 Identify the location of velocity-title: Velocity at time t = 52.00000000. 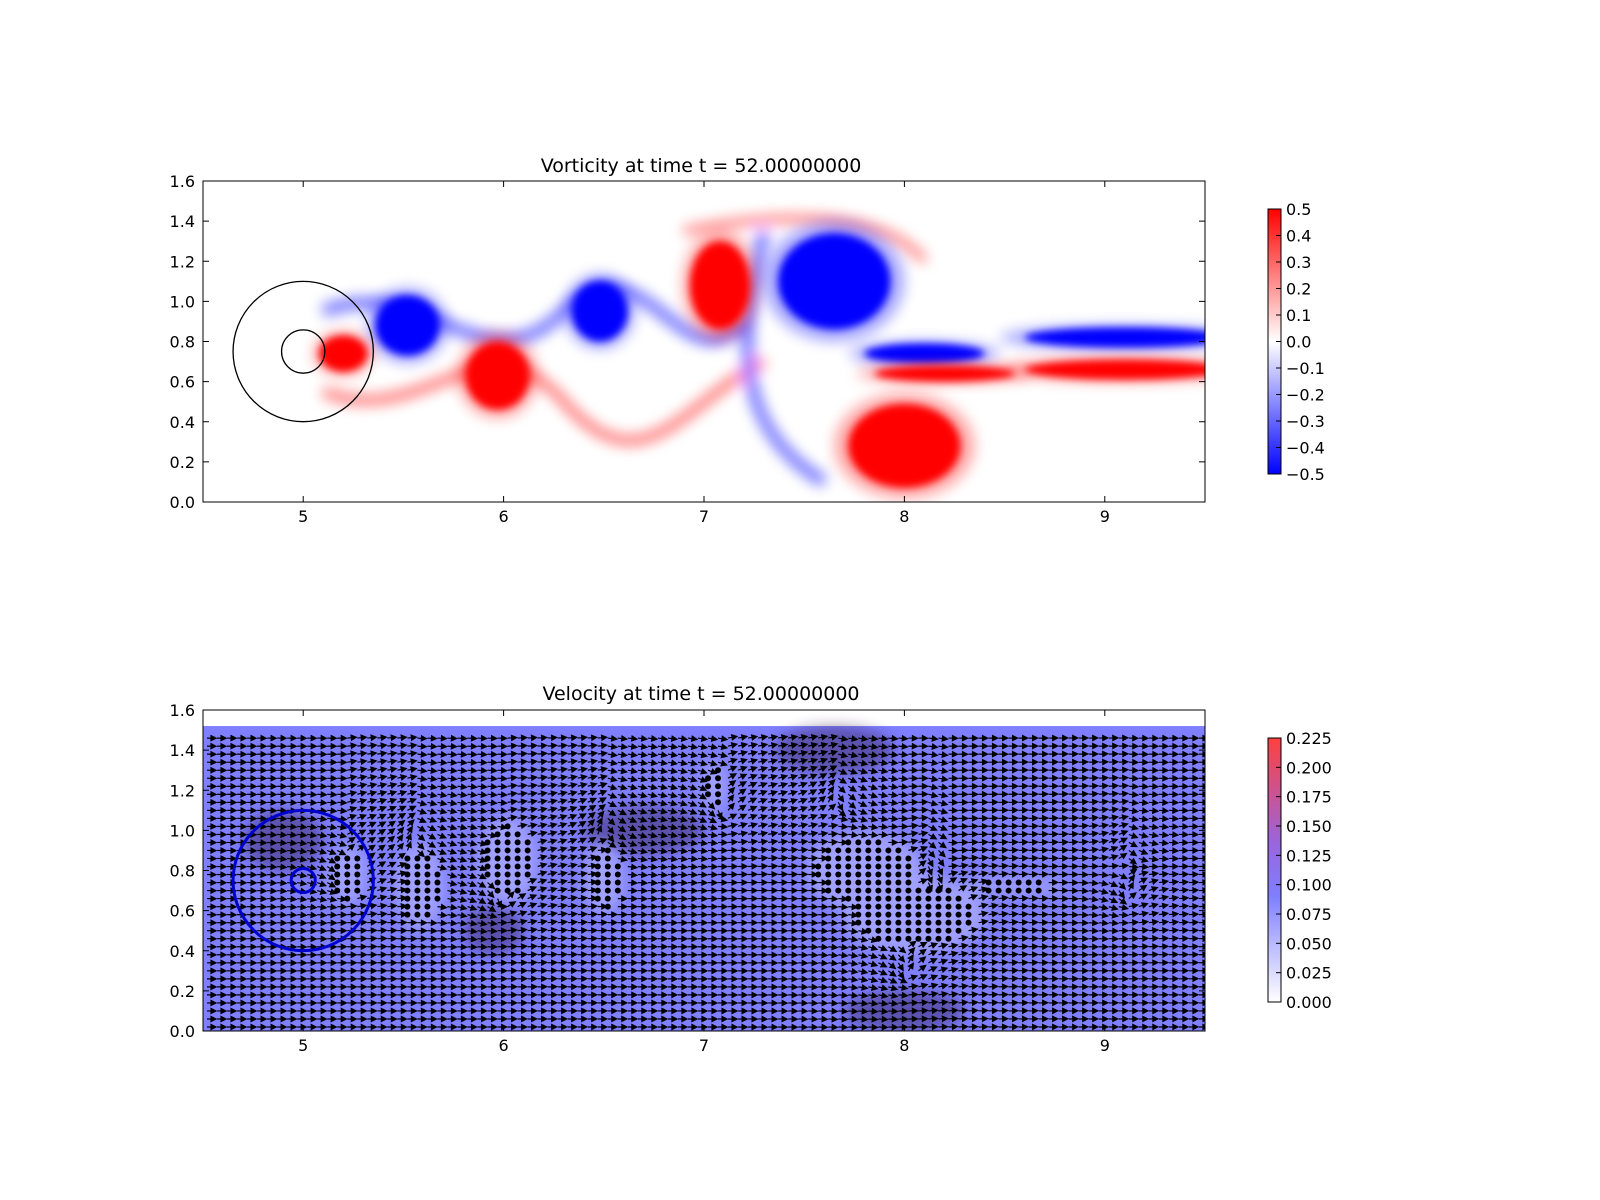
(700, 694).